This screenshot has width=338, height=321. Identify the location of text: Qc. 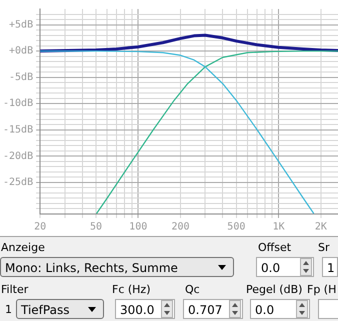
(192, 289).